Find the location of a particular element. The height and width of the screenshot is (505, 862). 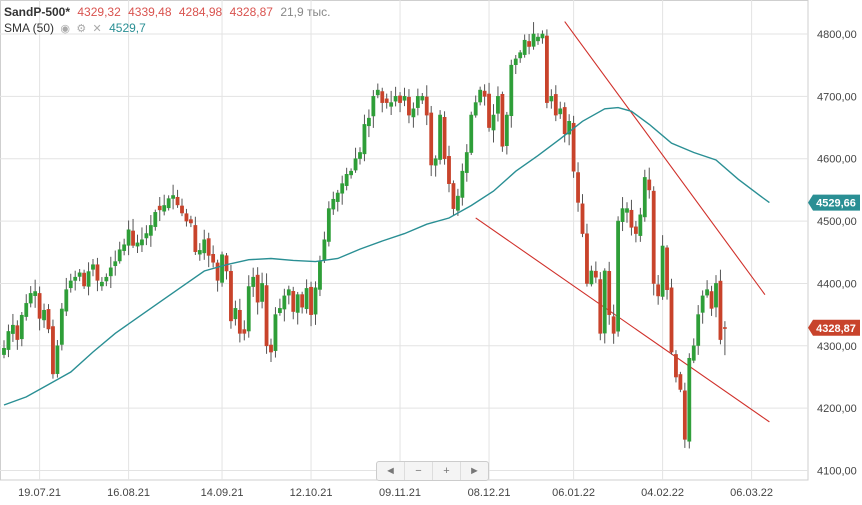

zoom-in-button: + is located at coordinates (447, 471).